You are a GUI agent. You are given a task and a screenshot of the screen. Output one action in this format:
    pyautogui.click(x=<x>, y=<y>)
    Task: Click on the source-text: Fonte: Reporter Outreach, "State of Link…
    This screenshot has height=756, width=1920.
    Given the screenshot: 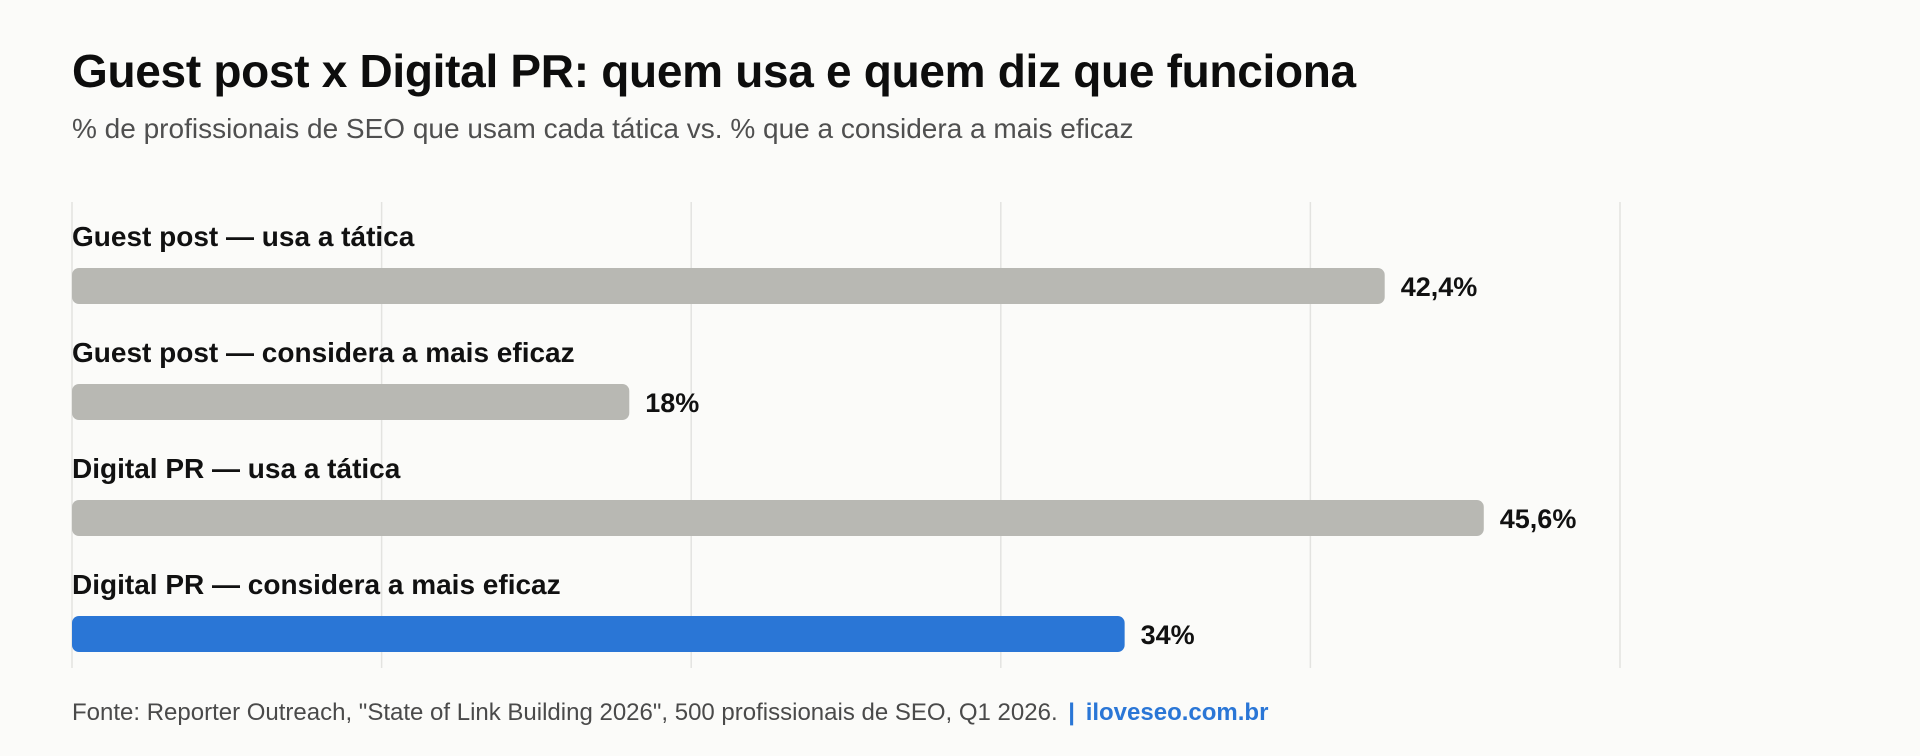 What is the action you would take?
    pyautogui.click(x=565, y=712)
    